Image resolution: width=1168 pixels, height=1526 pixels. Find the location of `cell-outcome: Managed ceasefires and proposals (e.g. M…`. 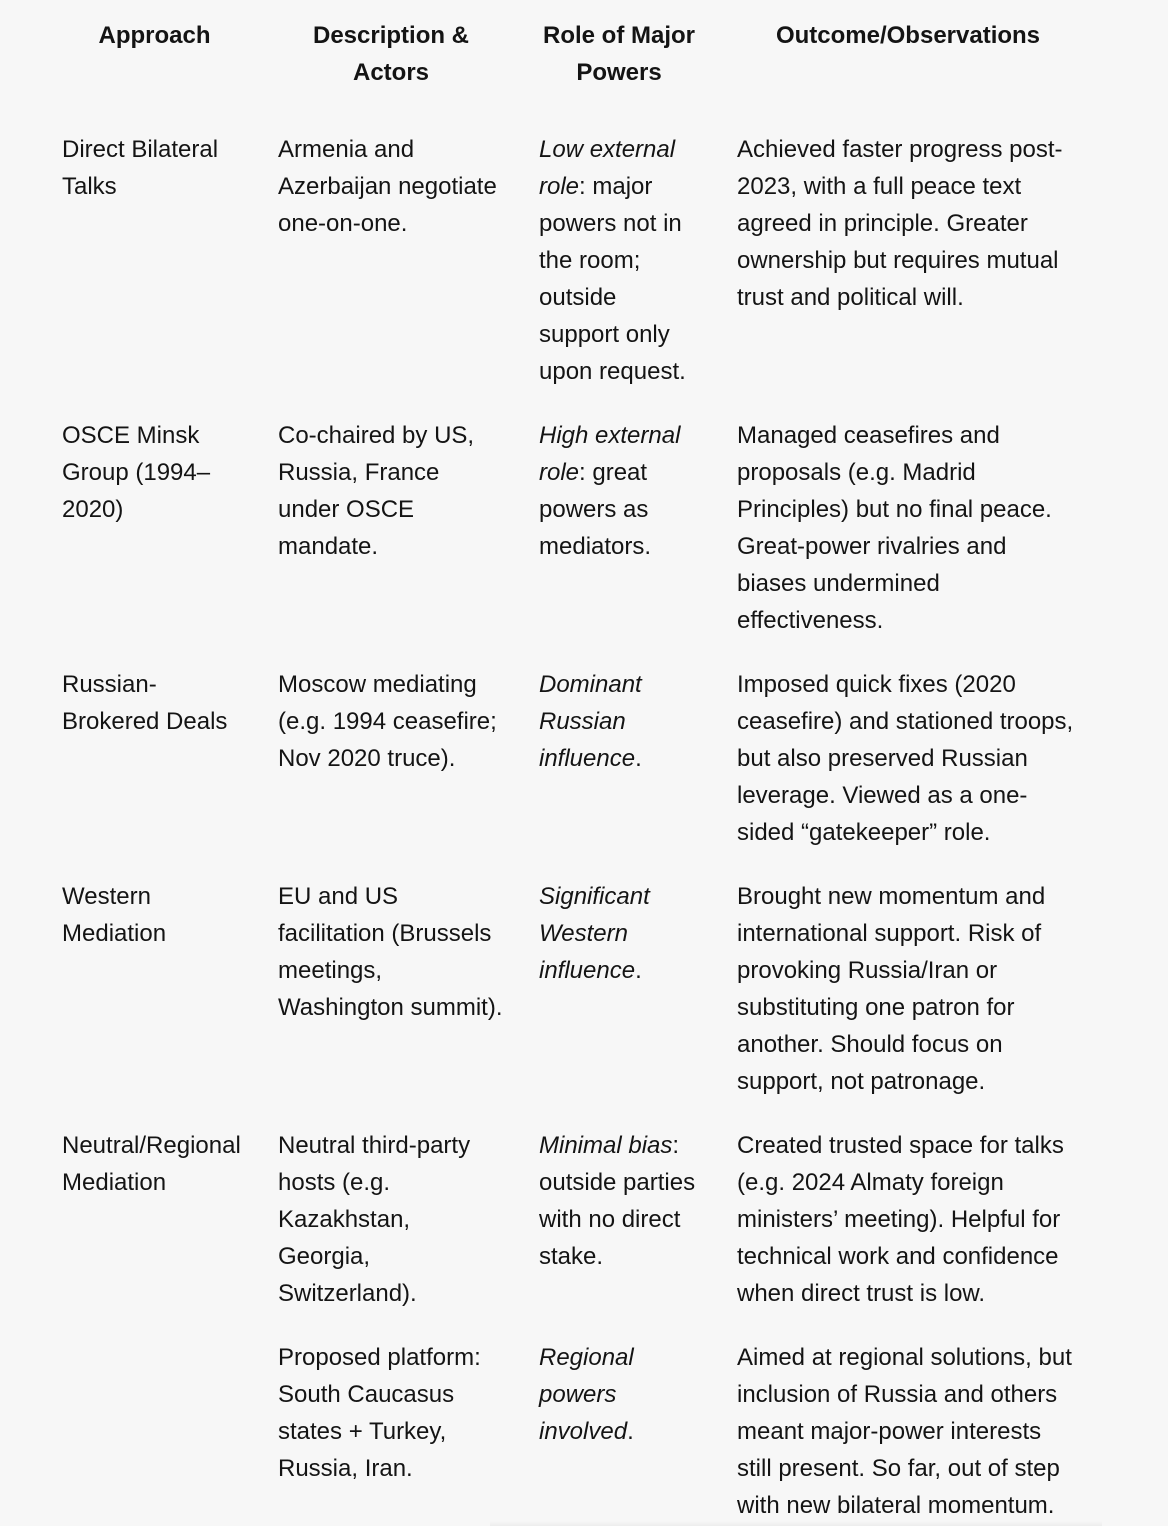

cell-outcome: Managed ceasefires and proposals (e.g. M… is located at coordinates (894, 528).